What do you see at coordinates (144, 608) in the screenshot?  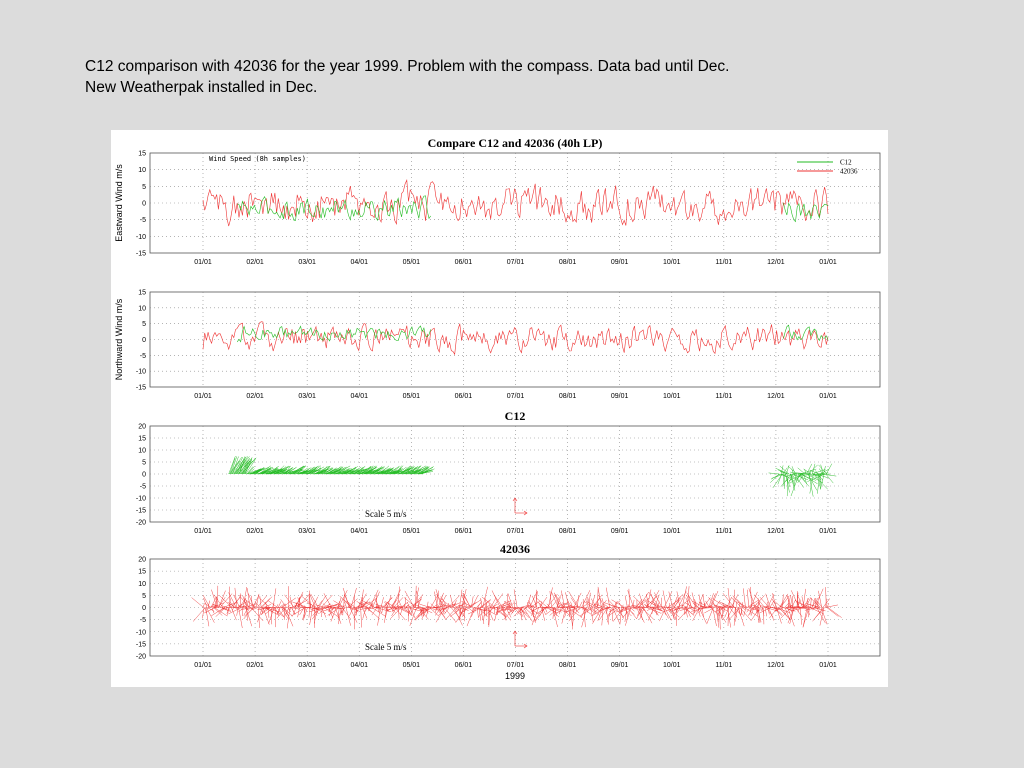 I see `y-tick-label: 0` at bounding box center [144, 608].